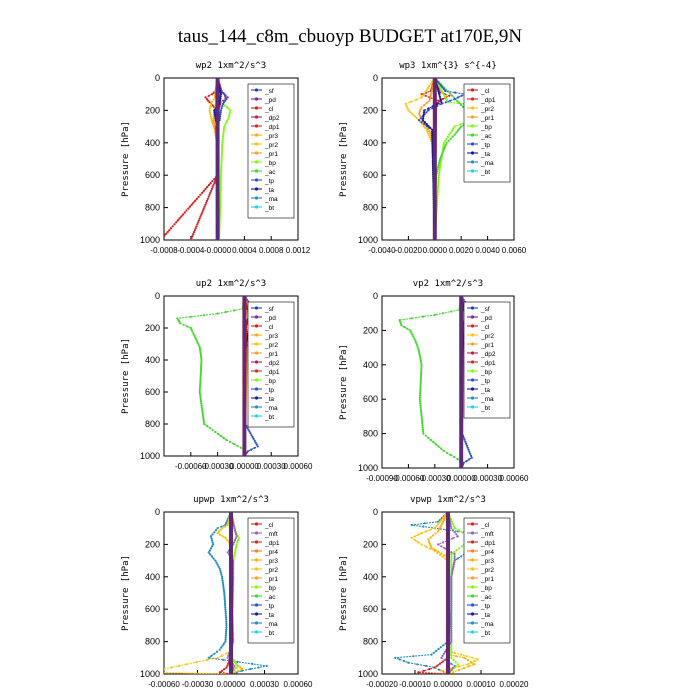  Describe the element at coordinates (270, 172) in the screenshot. I see `legend-entry: _ac` at that location.